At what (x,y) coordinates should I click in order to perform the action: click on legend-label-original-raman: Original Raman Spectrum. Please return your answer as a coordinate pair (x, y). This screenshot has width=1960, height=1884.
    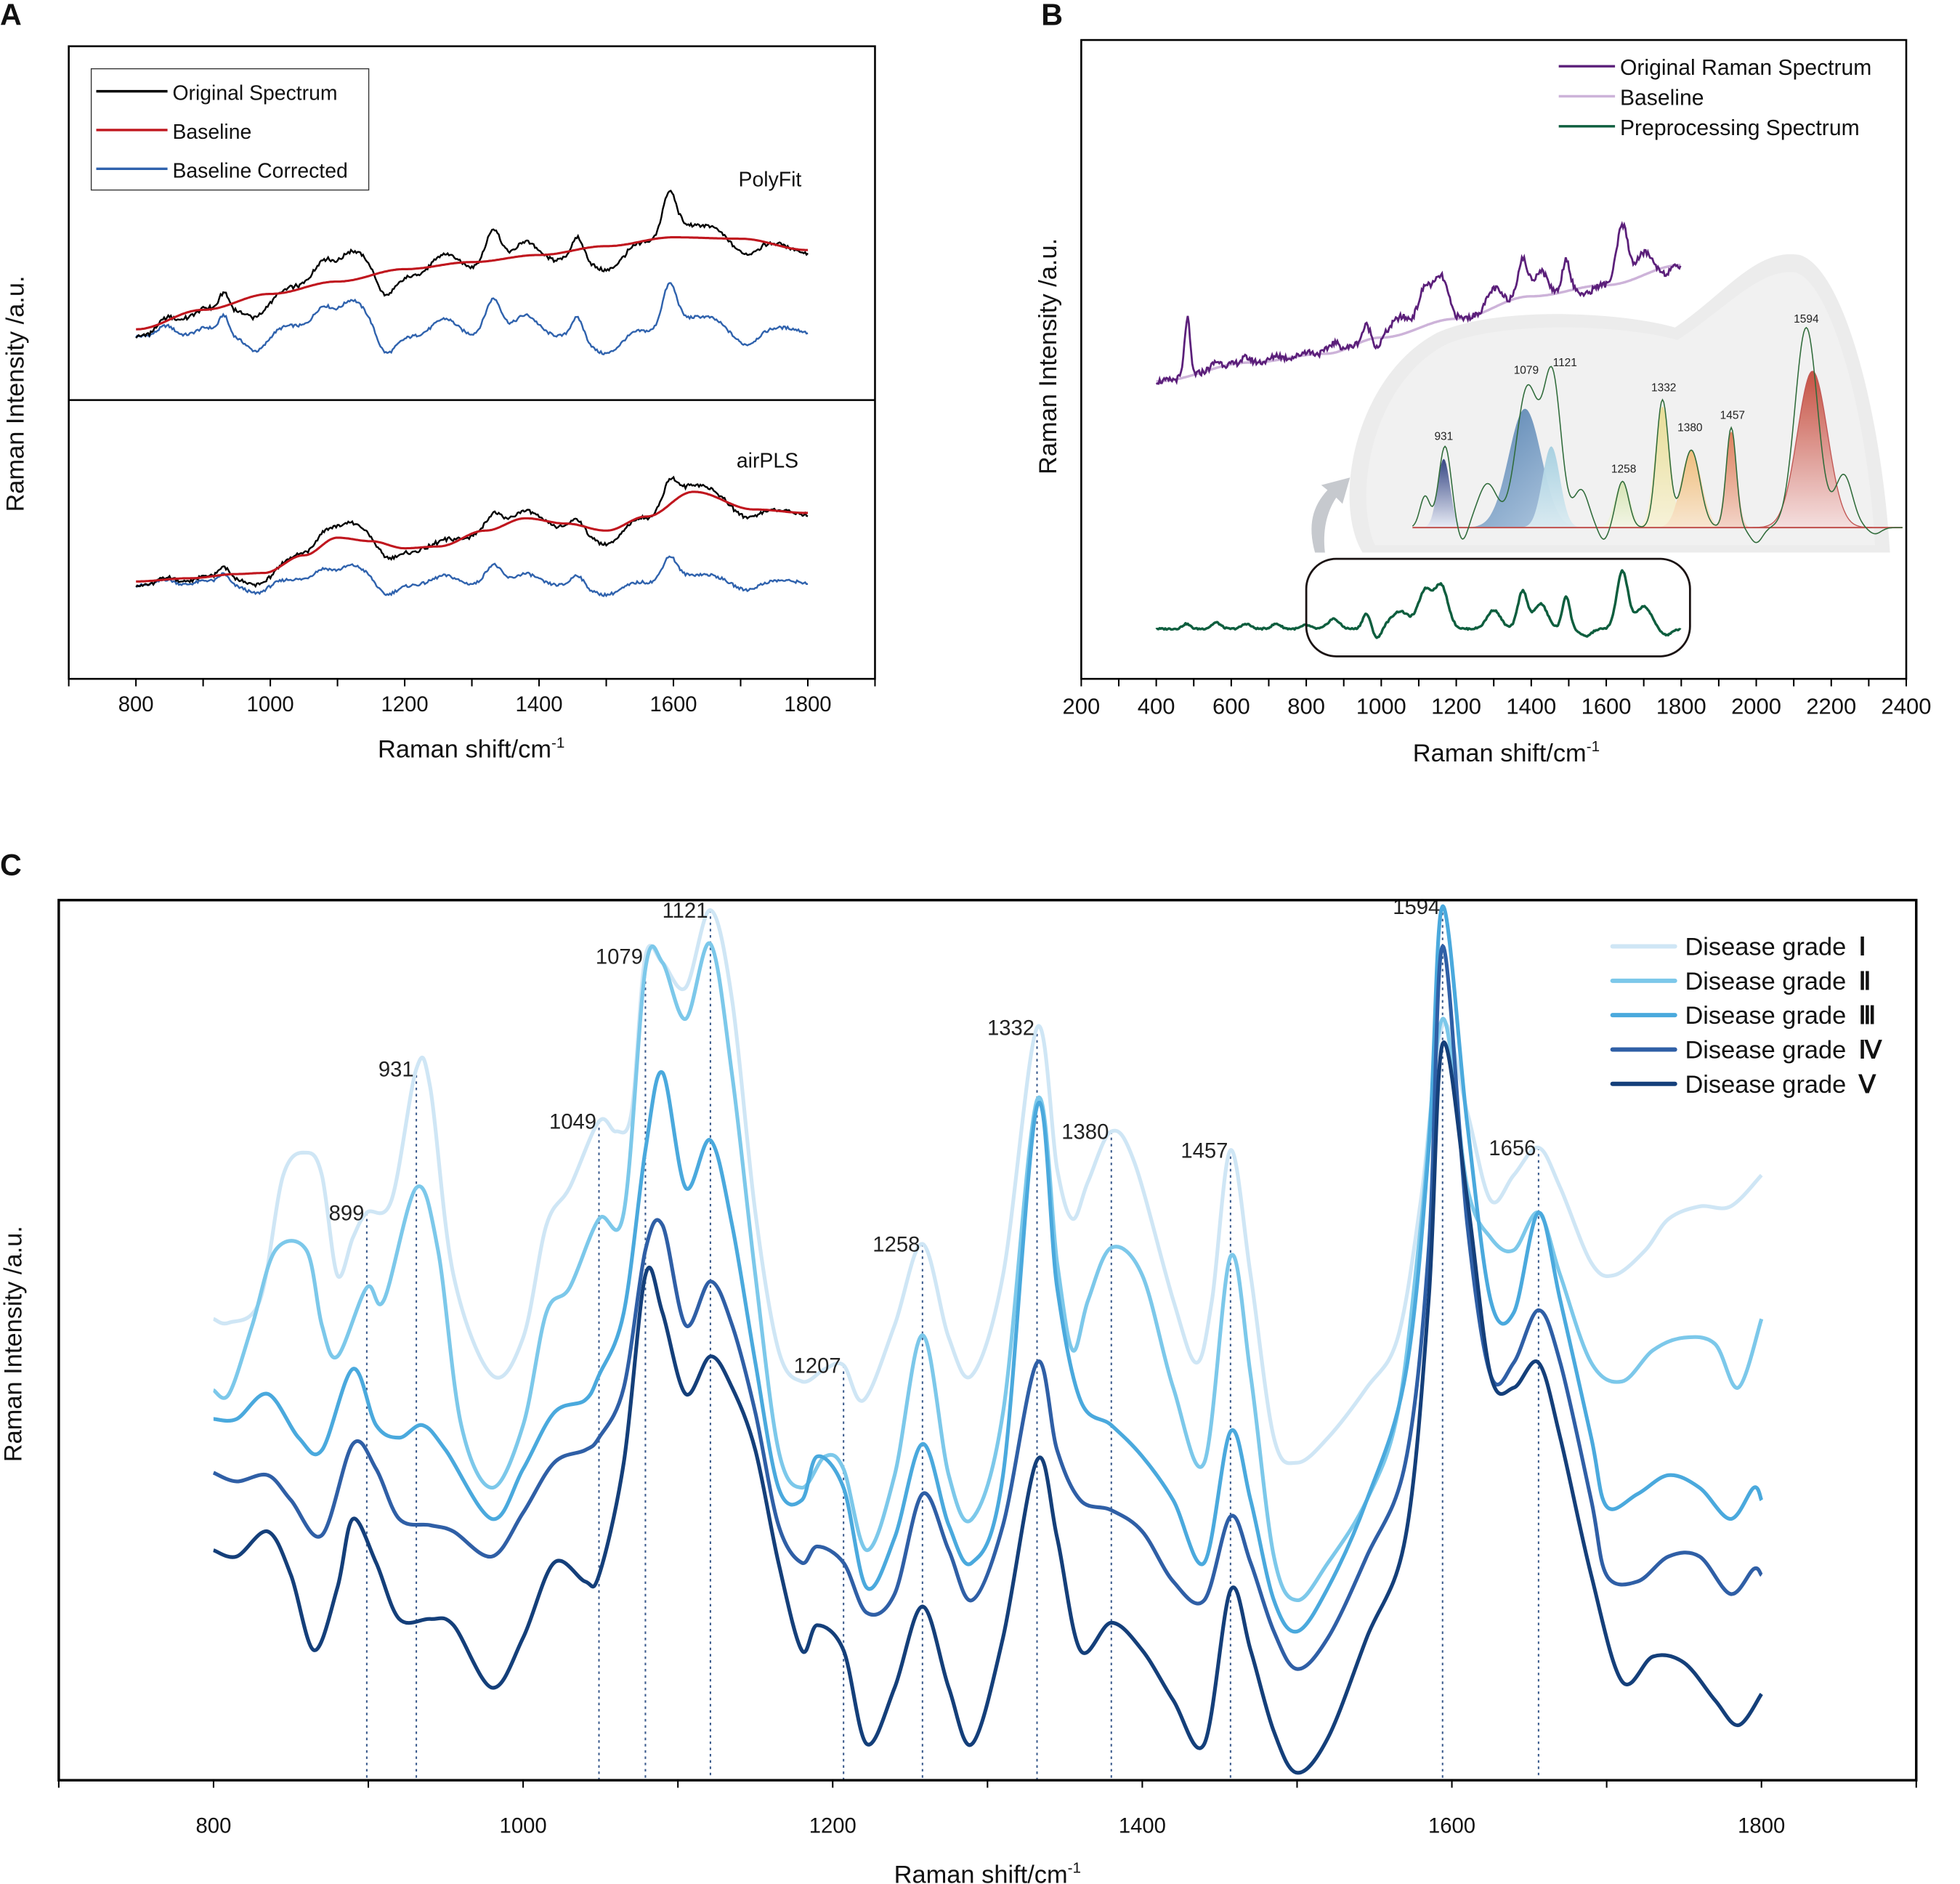
    Looking at the image, I should click on (1745, 68).